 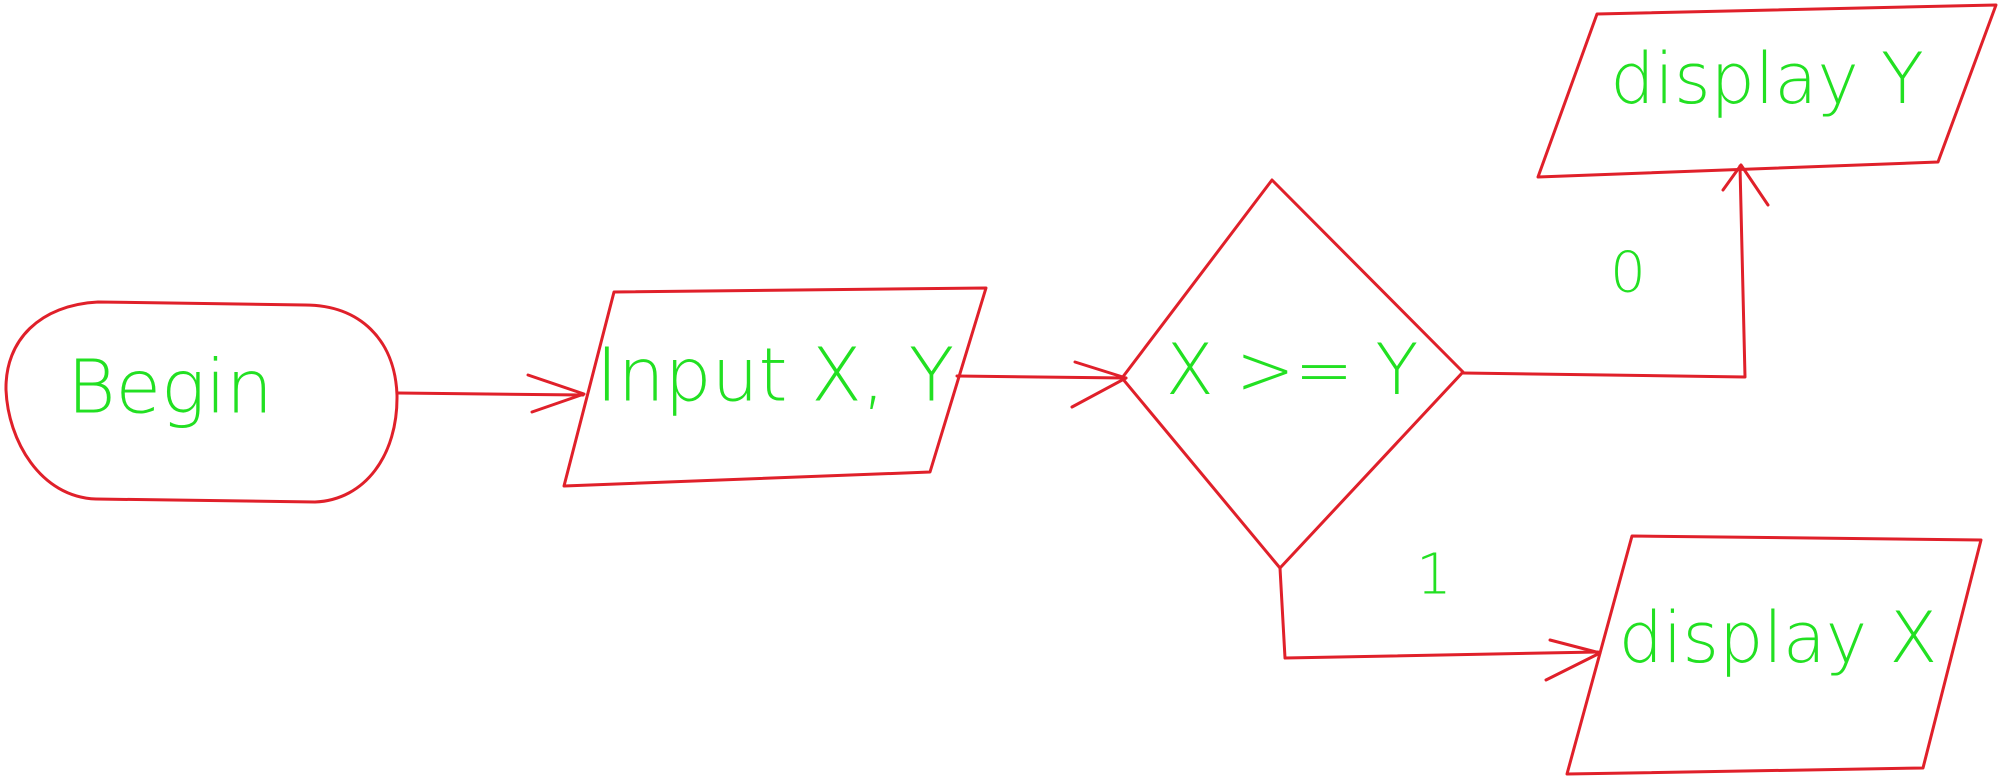 What do you see at coordinates (1573, 660) in the screenshot?
I see `decision-to-display-x-arrowhead` at bounding box center [1573, 660].